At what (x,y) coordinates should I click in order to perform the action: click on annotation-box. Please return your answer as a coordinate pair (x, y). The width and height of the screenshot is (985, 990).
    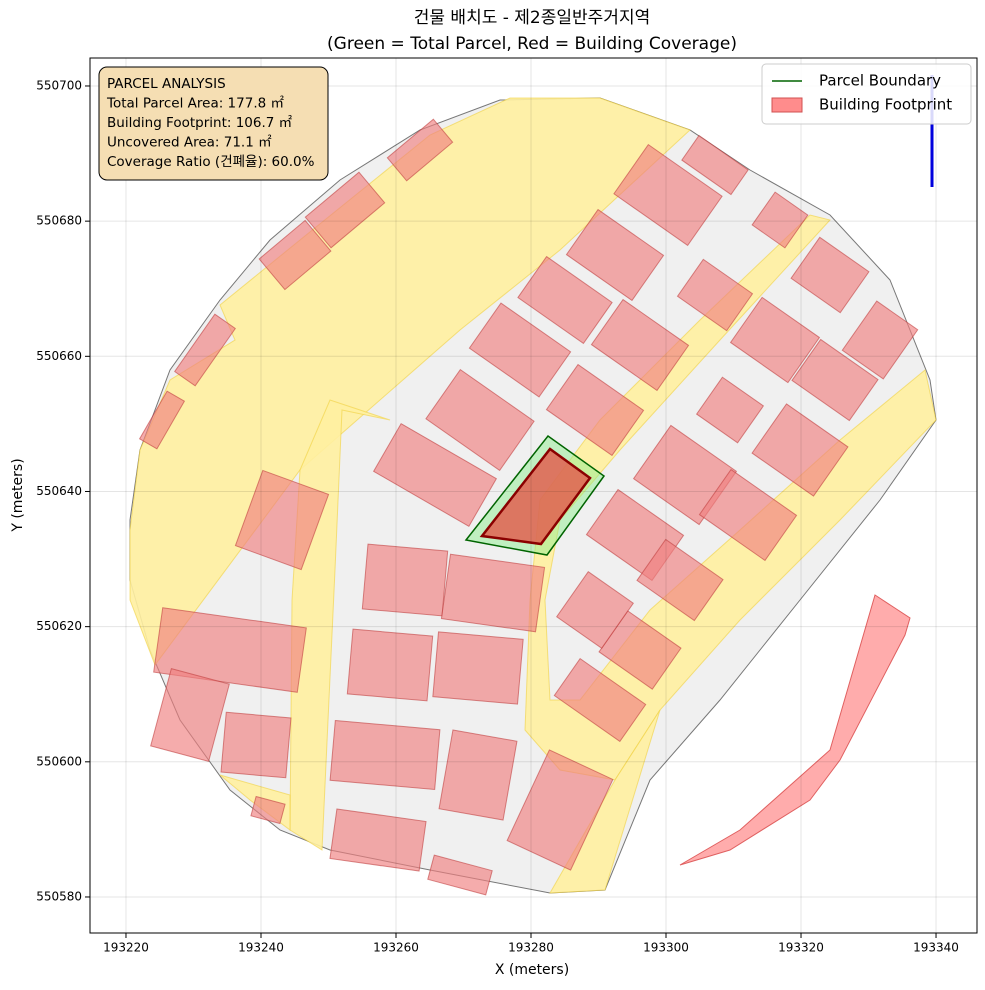
    Looking at the image, I should click on (213, 123).